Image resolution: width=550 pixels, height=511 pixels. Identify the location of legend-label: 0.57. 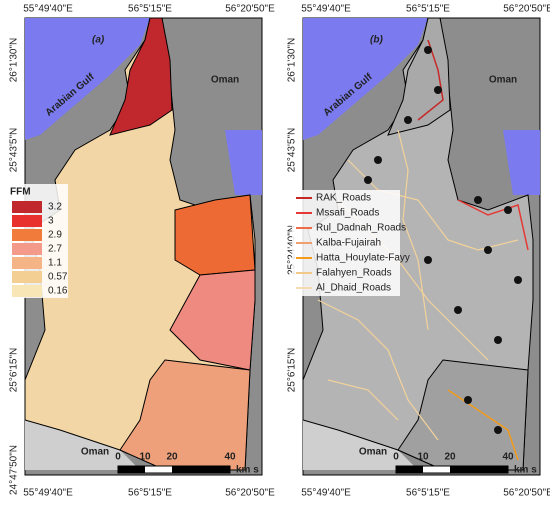
(58, 277).